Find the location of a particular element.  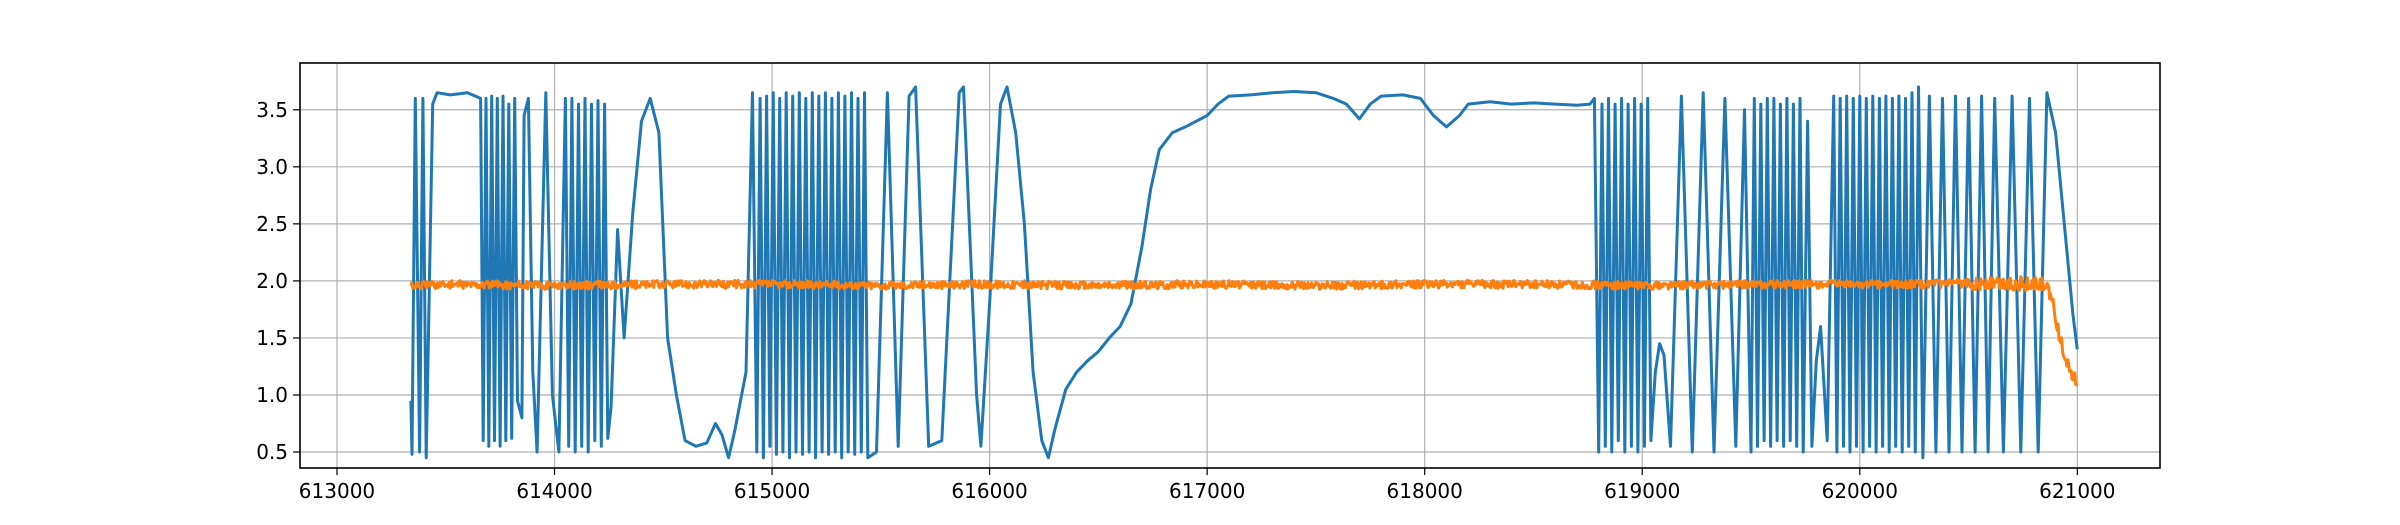

x-tick-label: 621000 is located at coordinates (2077, 491).